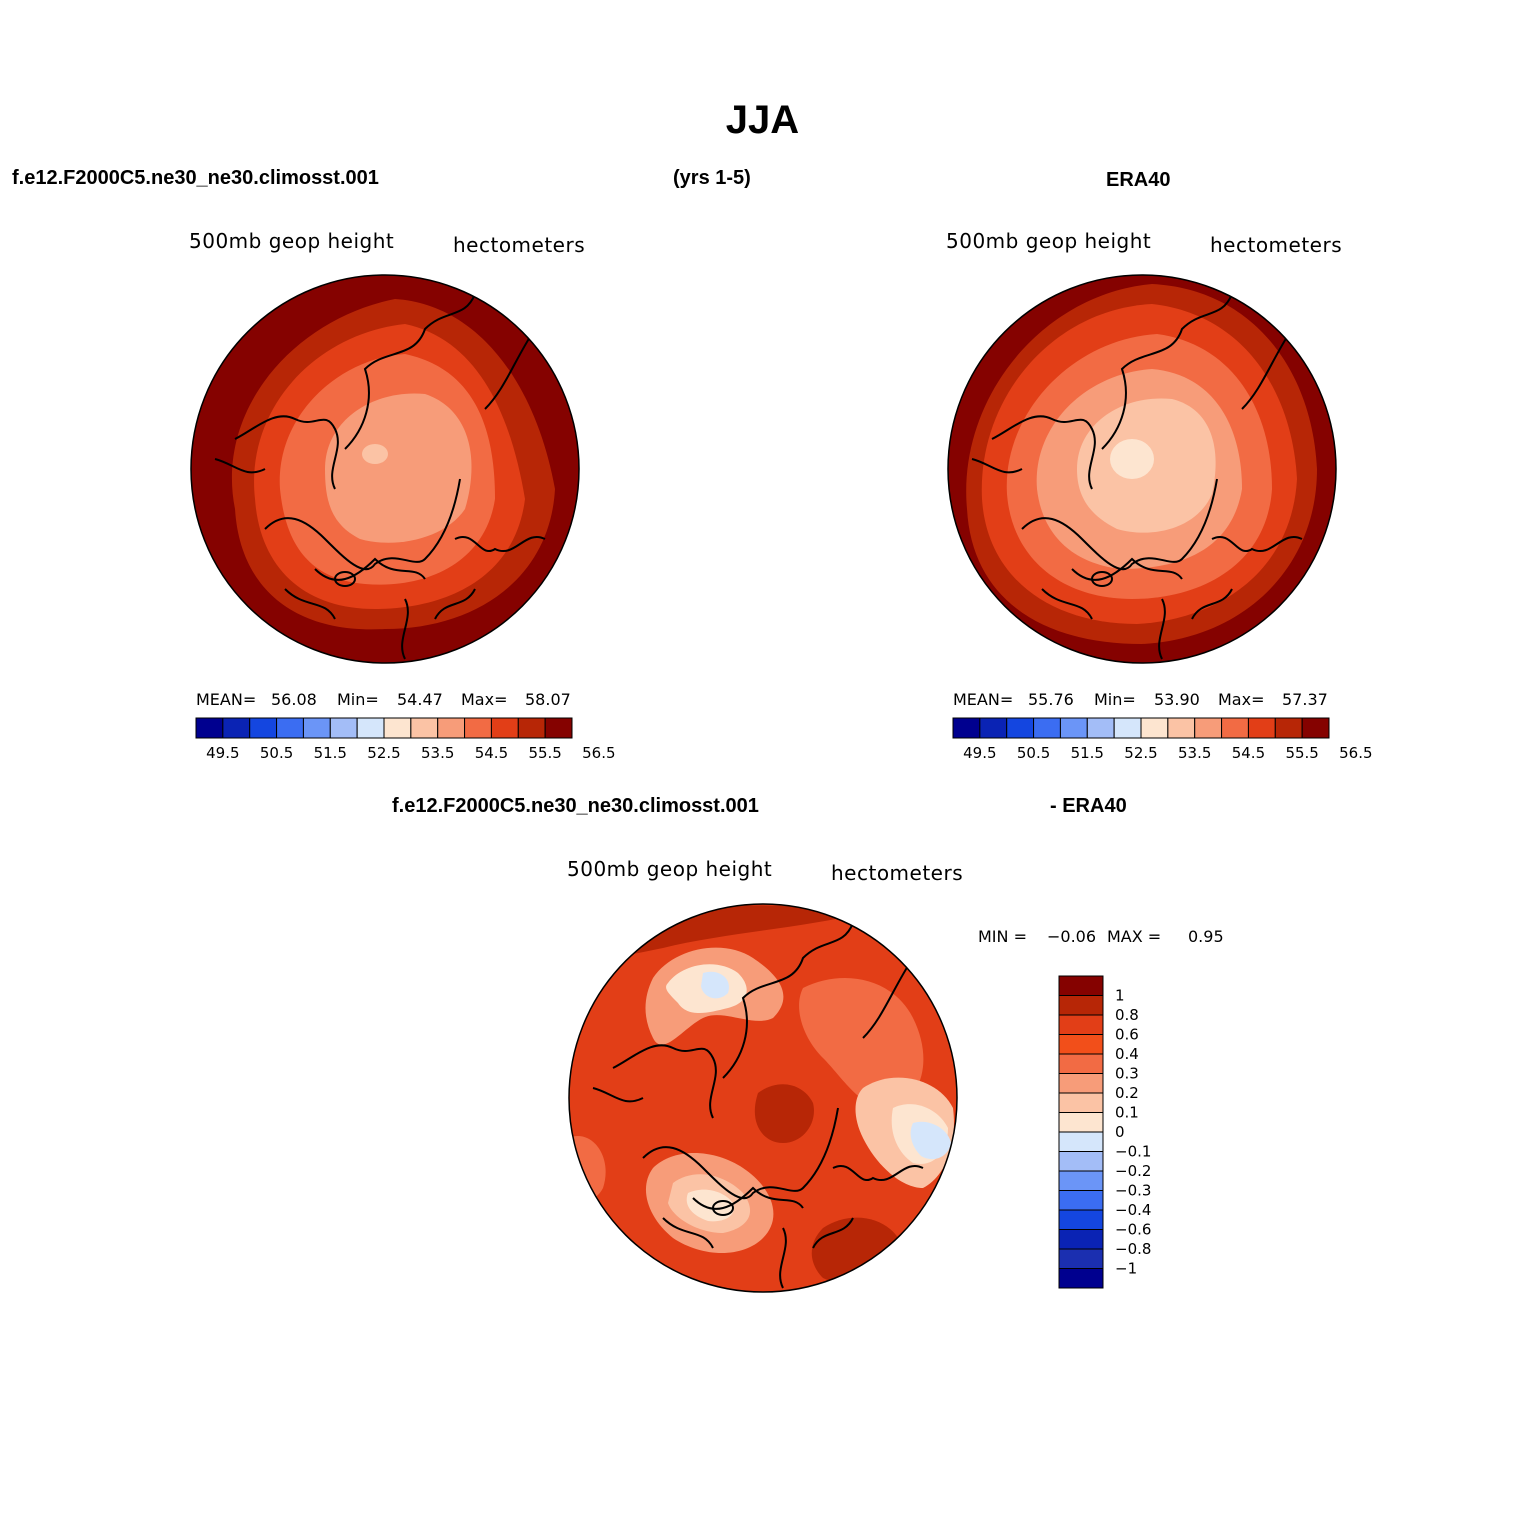  I want to click on diff-colorbar-tick-label: −0.3, so click(1133, 1191).